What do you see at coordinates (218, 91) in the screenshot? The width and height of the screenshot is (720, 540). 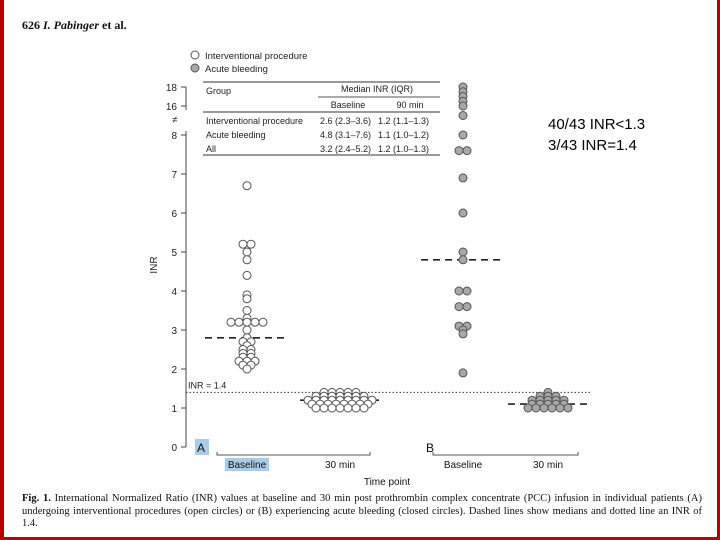 I see `table-header-group: Group` at bounding box center [218, 91].